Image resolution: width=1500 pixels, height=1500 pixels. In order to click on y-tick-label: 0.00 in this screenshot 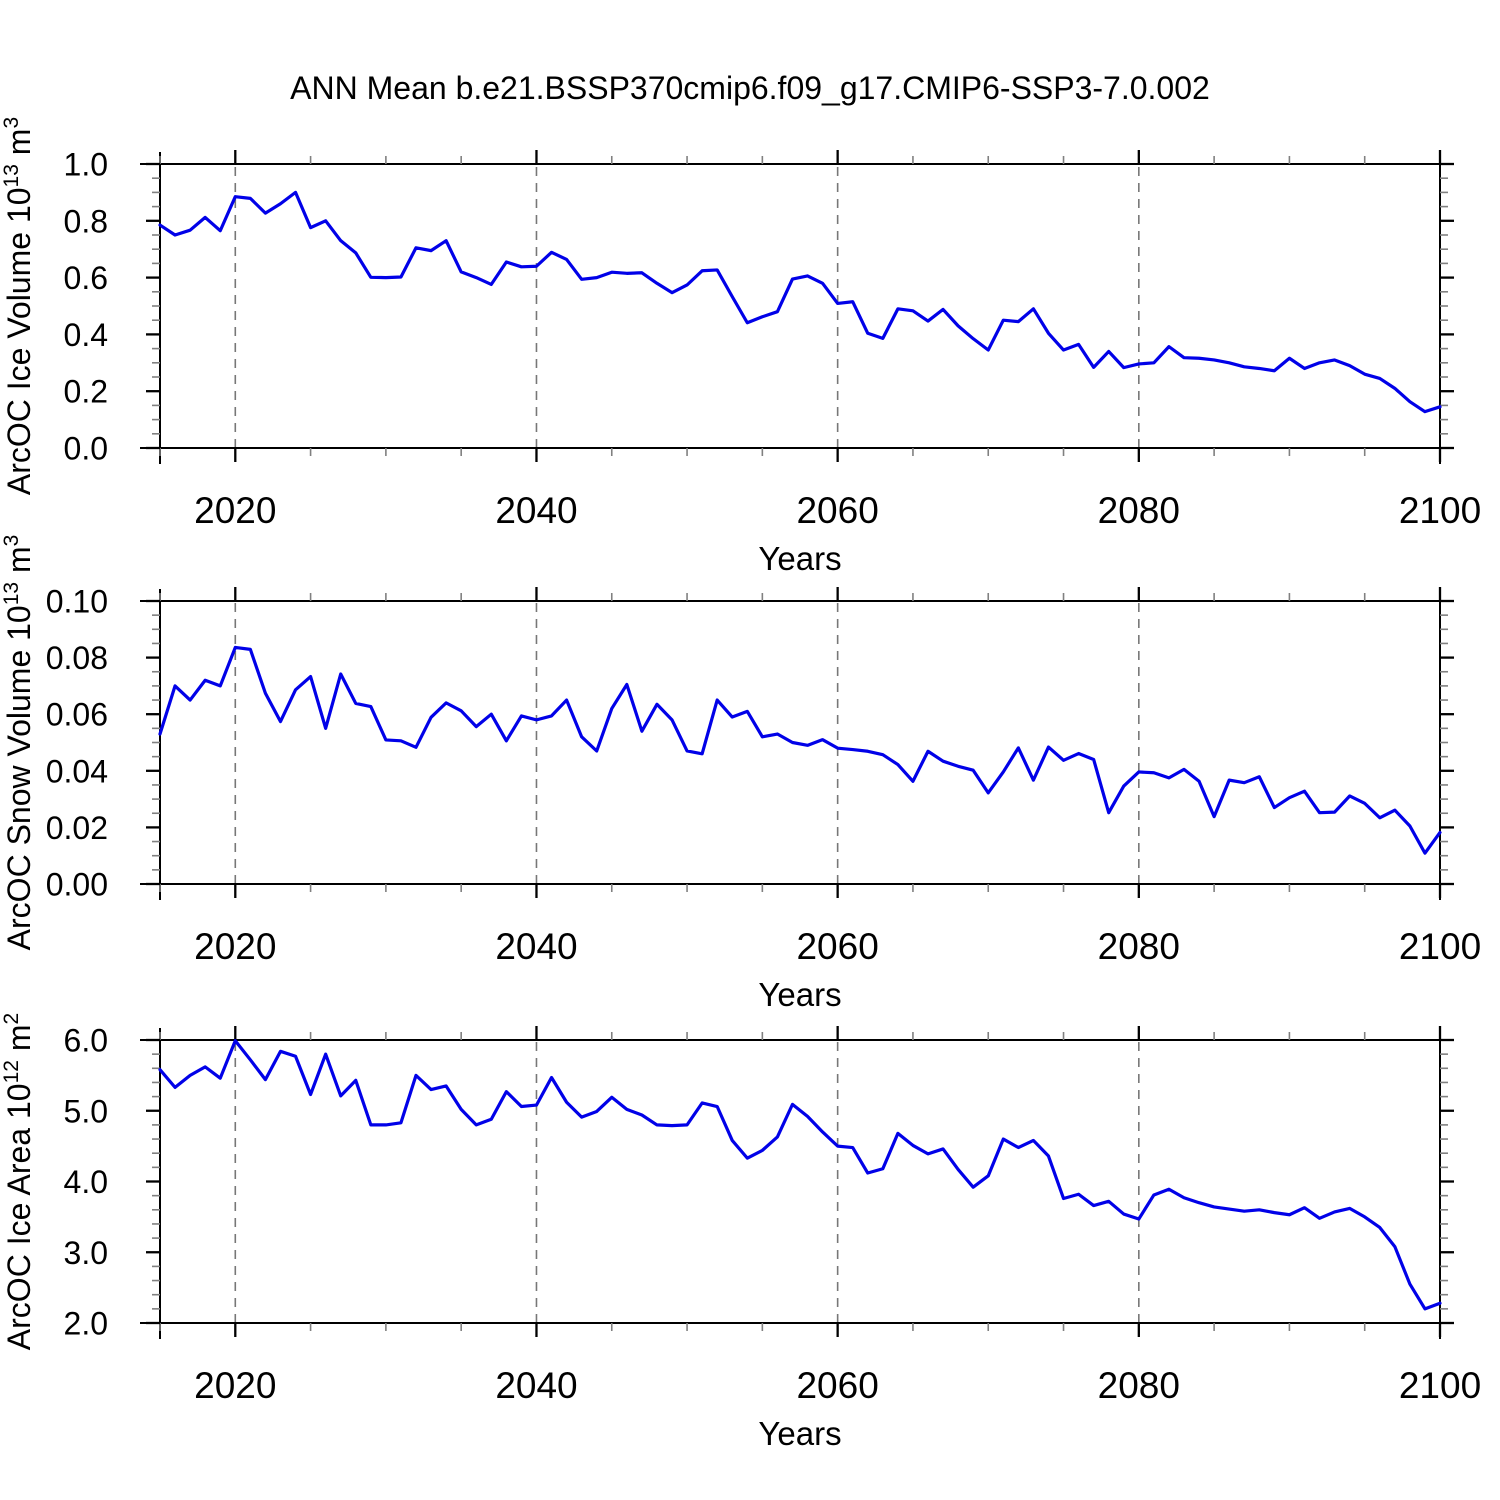, I will do `click(77, 885)`.